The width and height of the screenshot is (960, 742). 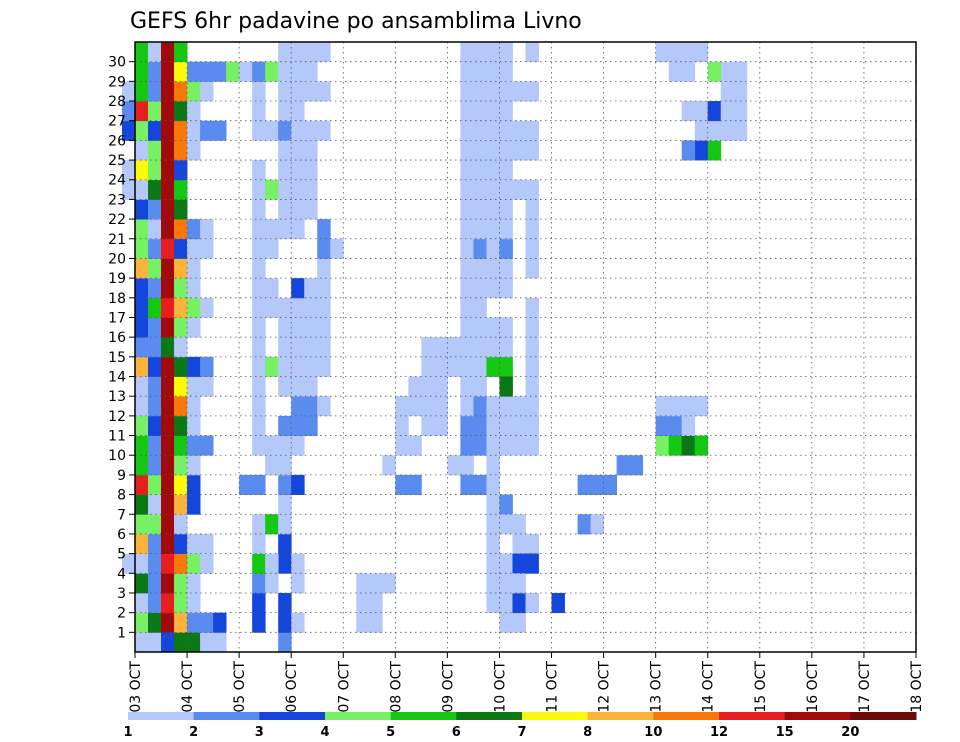 I want to click on legend-label: 7, so click(x=521, y=732).